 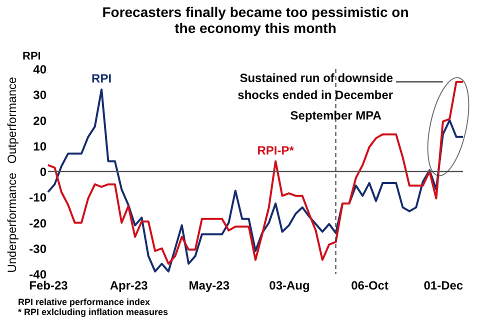 I want to click on x-tick-label: 06-Oct, so click(x=369, y=285).